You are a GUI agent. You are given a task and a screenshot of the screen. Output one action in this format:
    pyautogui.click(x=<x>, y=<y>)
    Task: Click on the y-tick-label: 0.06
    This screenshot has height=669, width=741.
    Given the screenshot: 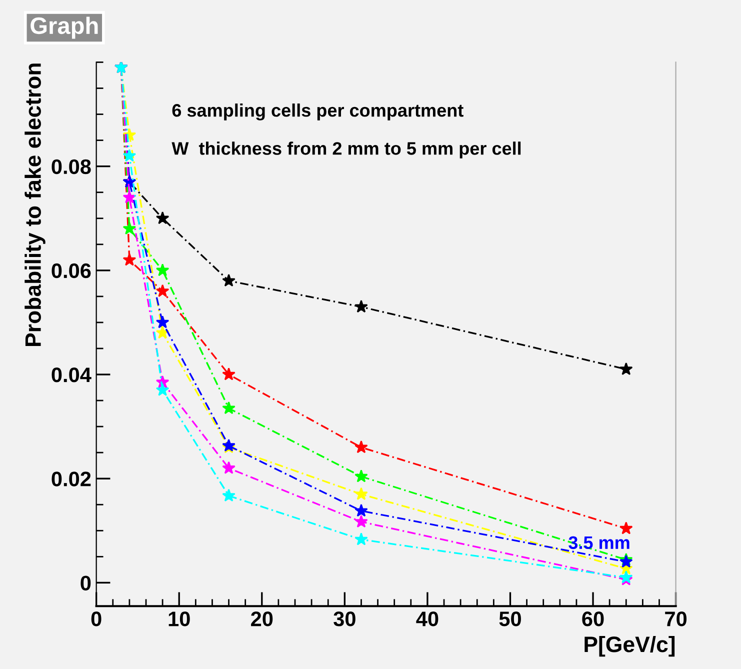 What is the action you would take?
    pyautogui.click(x=71, y=270)
    